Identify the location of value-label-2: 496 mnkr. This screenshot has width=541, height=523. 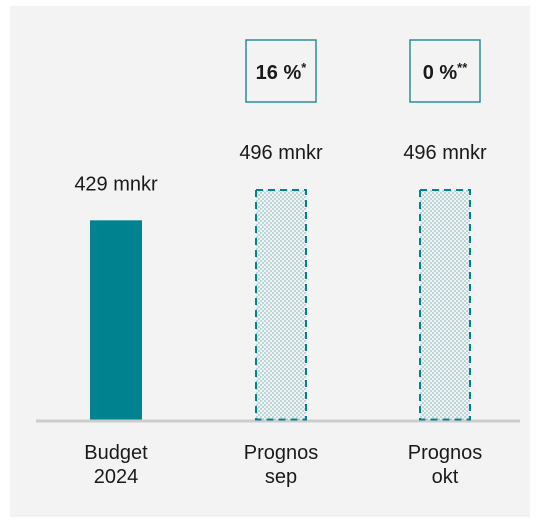
(445, 153).